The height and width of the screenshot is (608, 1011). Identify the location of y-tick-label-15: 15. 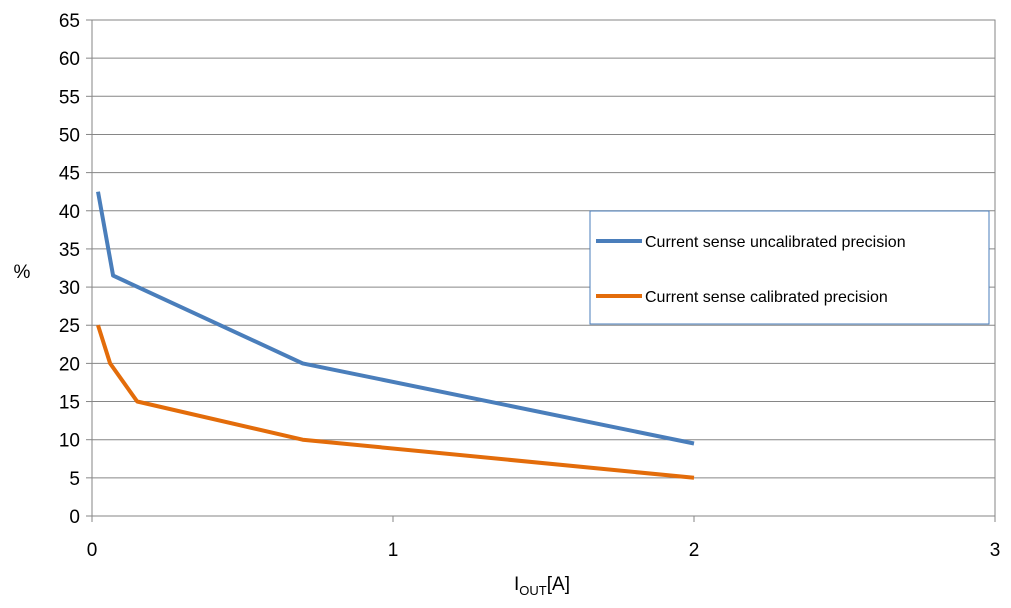
(69, 403).